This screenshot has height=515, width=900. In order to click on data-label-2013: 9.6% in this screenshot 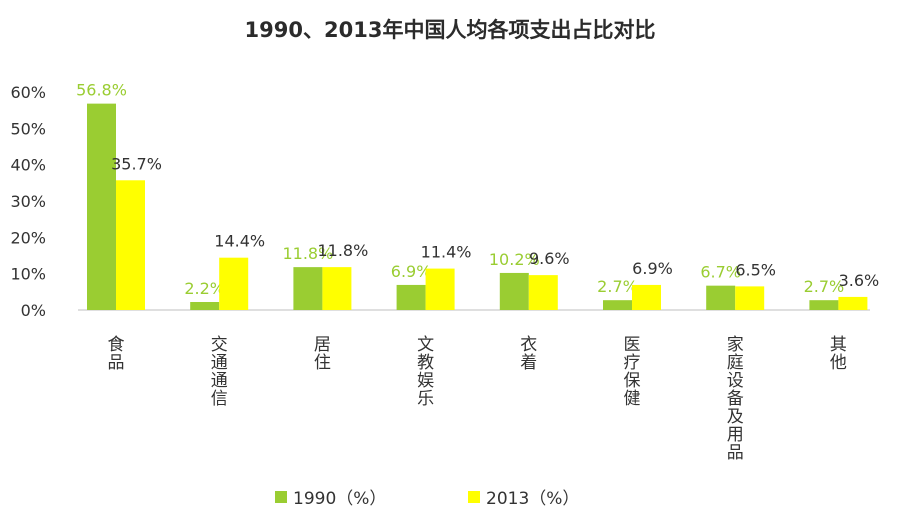, I will do `click(549, 258)`.